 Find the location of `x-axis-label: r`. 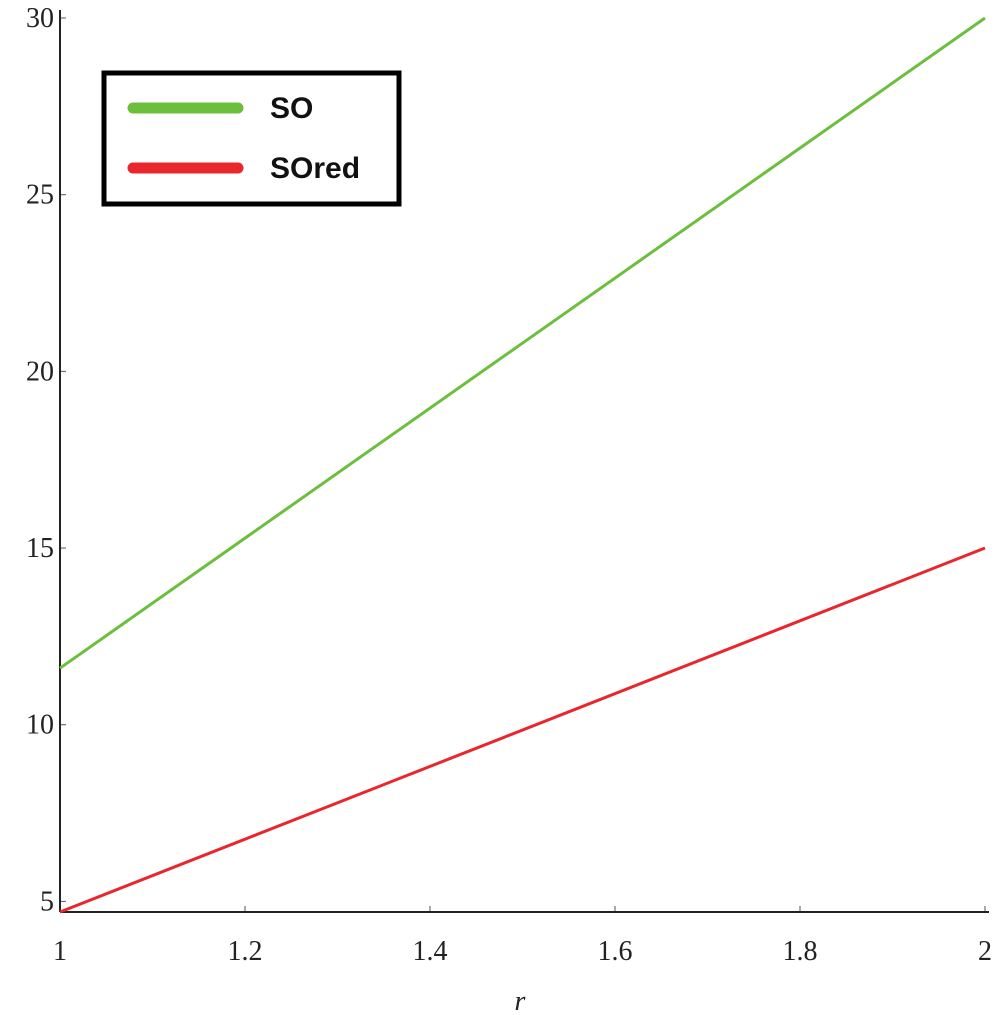

x-axis-label: r is located at coordinates (520, 1000).